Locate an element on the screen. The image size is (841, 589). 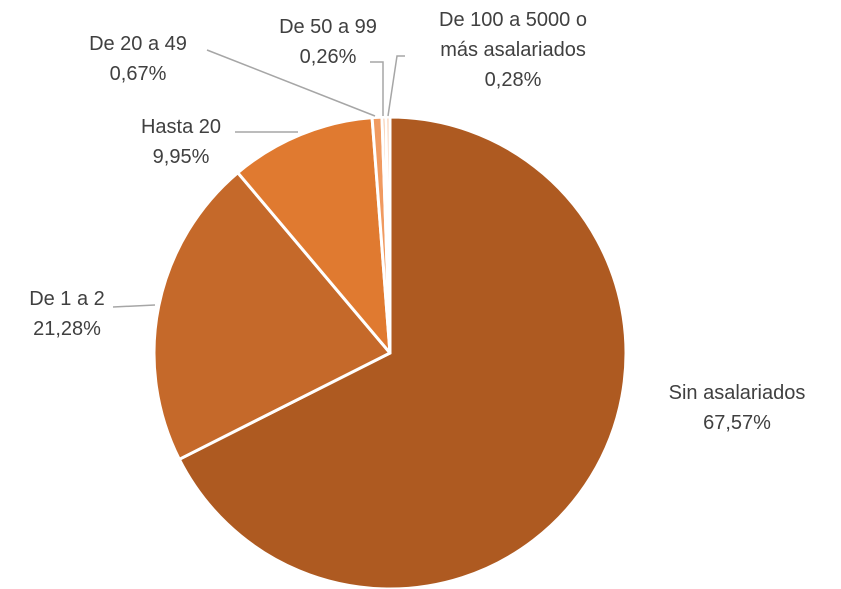
value-label: 21,28% is located at coordinates (67, 329).